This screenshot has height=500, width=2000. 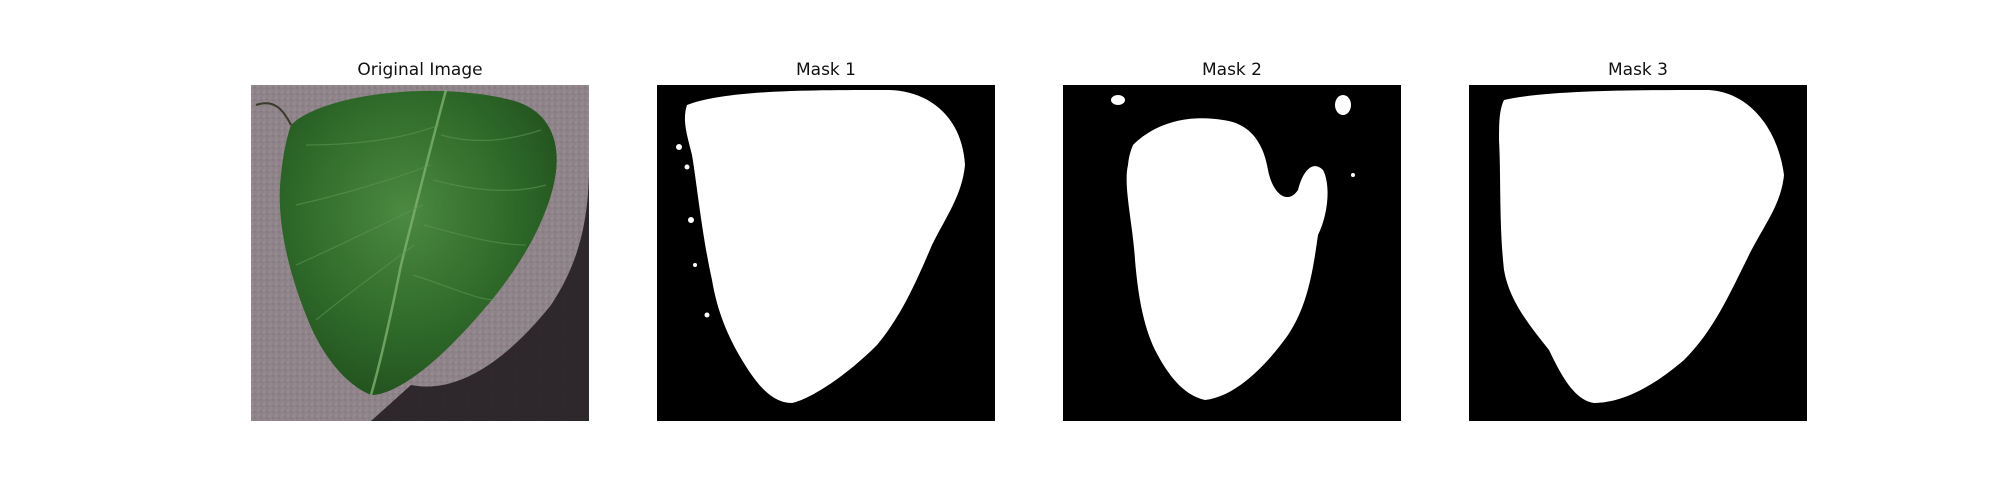 I want to click on leaf-shadow, so click(x=480, y=293).